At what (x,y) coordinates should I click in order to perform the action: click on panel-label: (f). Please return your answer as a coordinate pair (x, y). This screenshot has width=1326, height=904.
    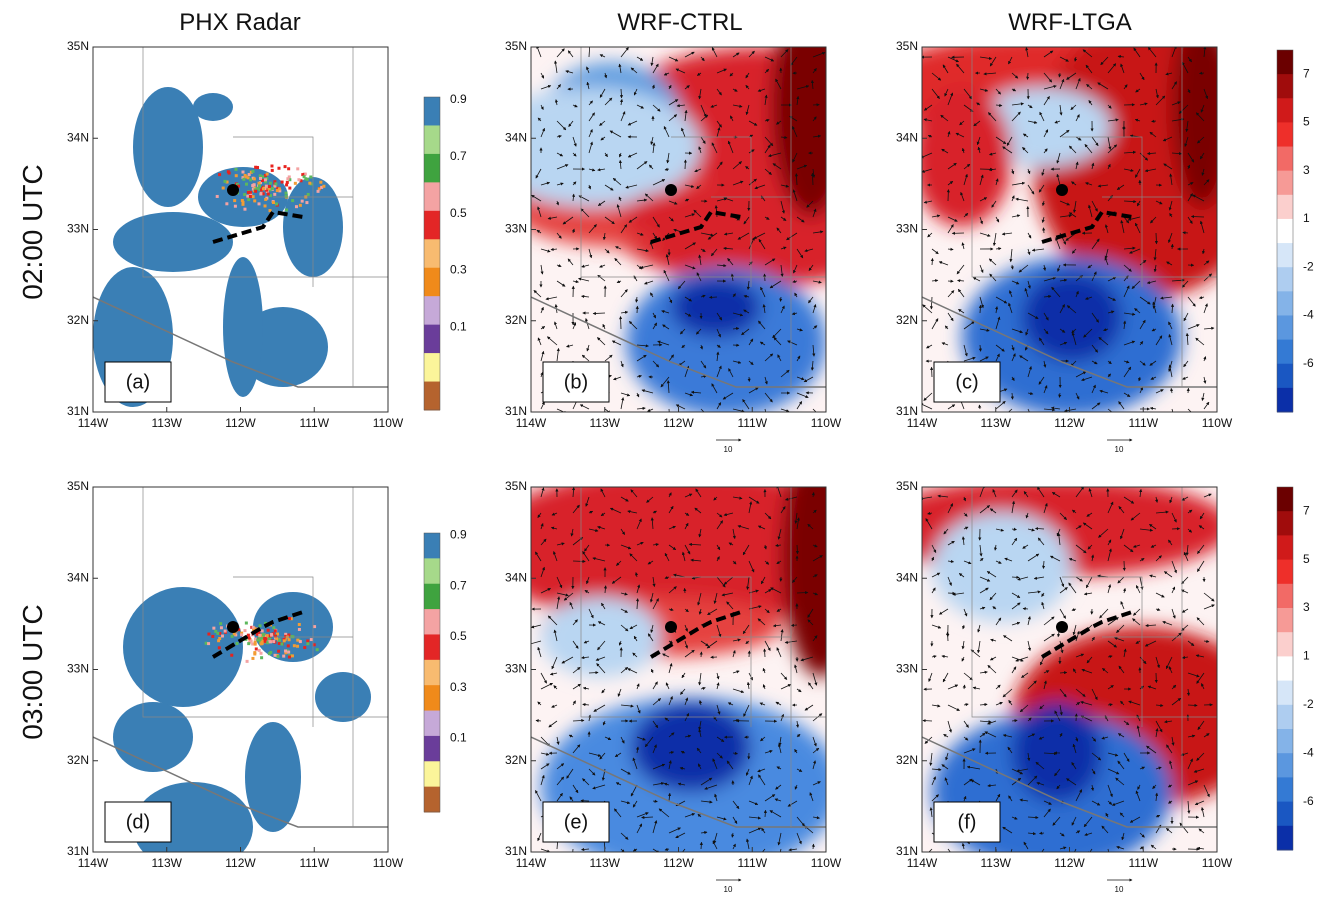
    Looking at the image, I should click on (967, 822).